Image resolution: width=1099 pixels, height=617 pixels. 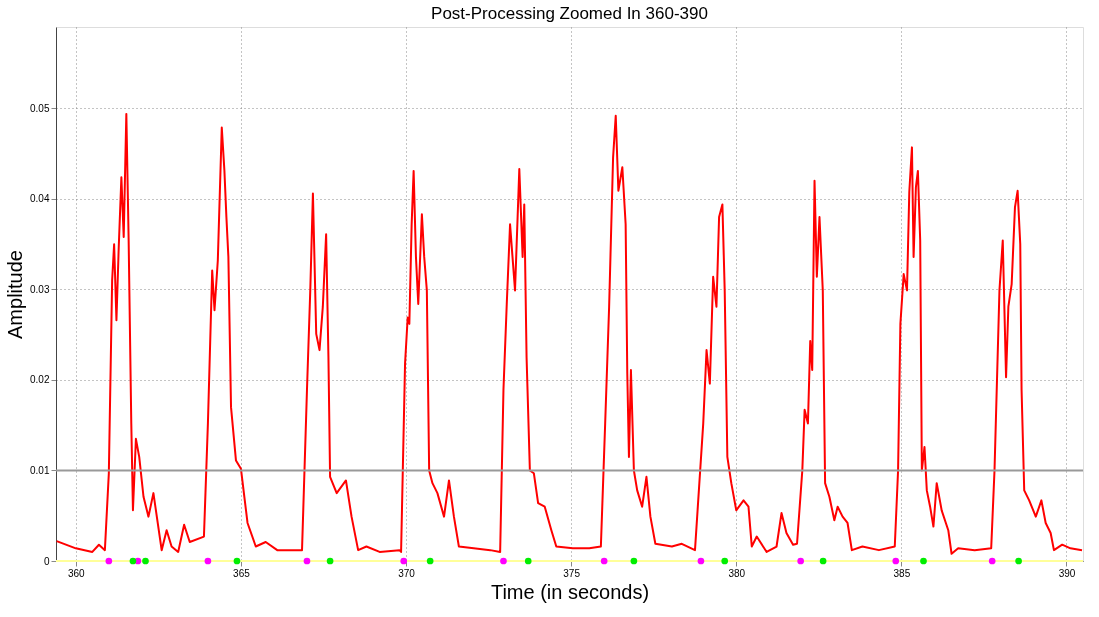 What do you see at coordinates (40, 380) in the screenshot?
I see `y-tick-label: 0.02` at bounding box center [40, 380].